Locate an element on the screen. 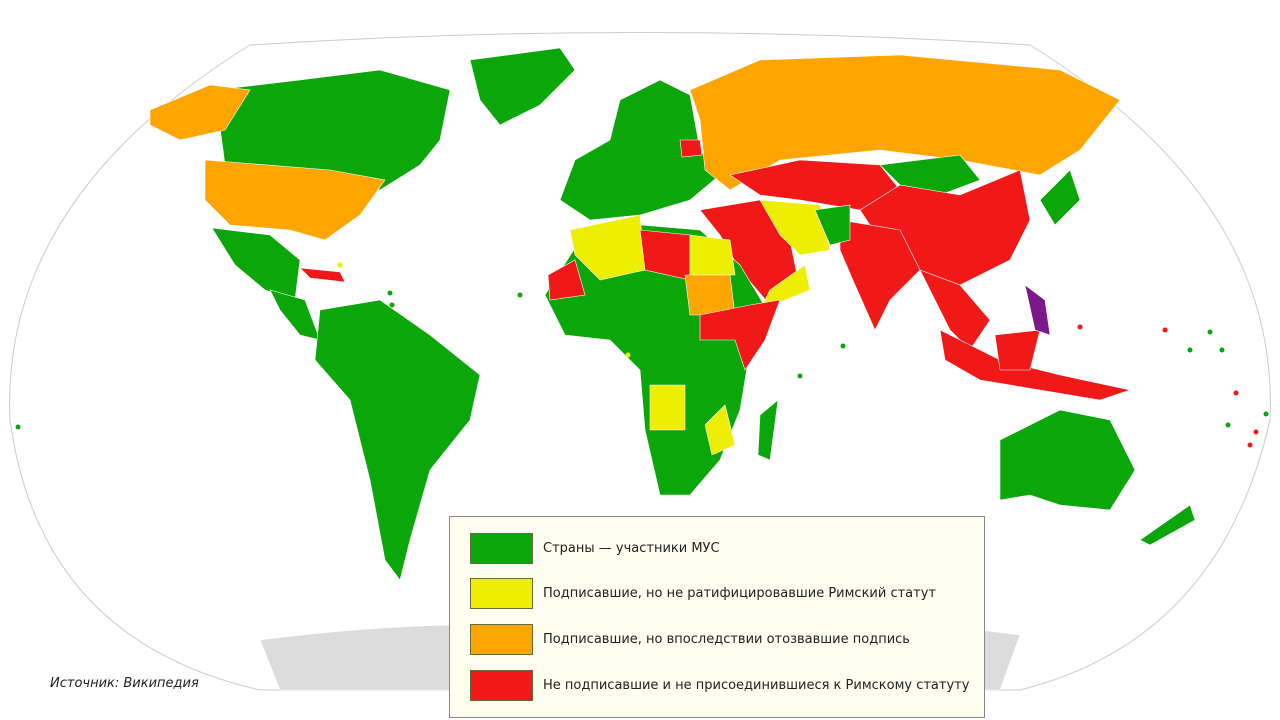  region-south-america is located at coordinates (397, 440).